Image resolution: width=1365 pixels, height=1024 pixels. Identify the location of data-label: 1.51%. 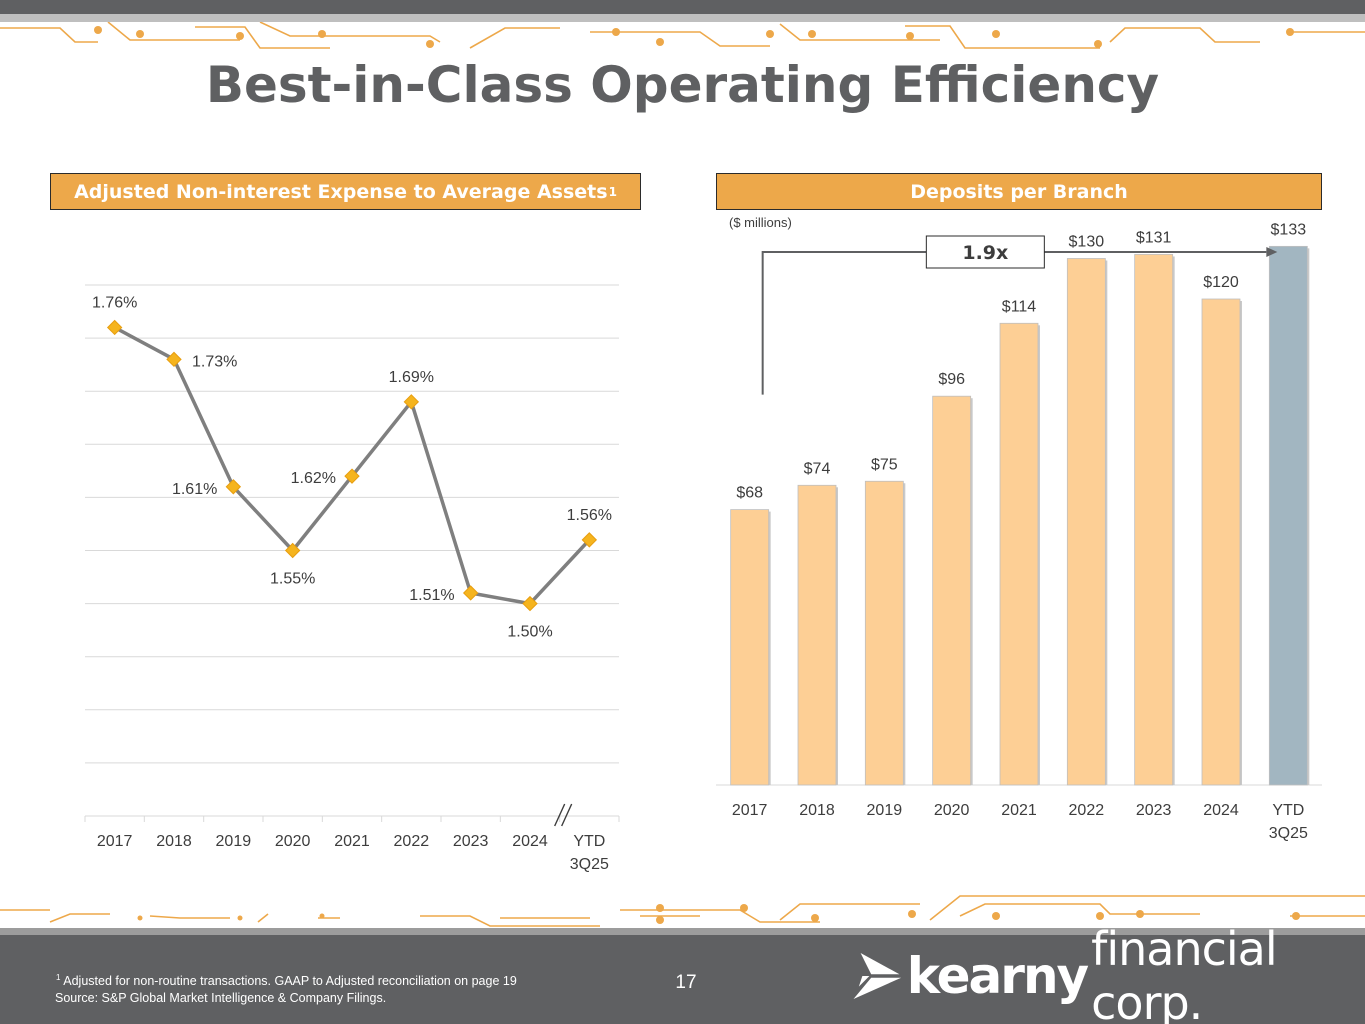
(431, 595).